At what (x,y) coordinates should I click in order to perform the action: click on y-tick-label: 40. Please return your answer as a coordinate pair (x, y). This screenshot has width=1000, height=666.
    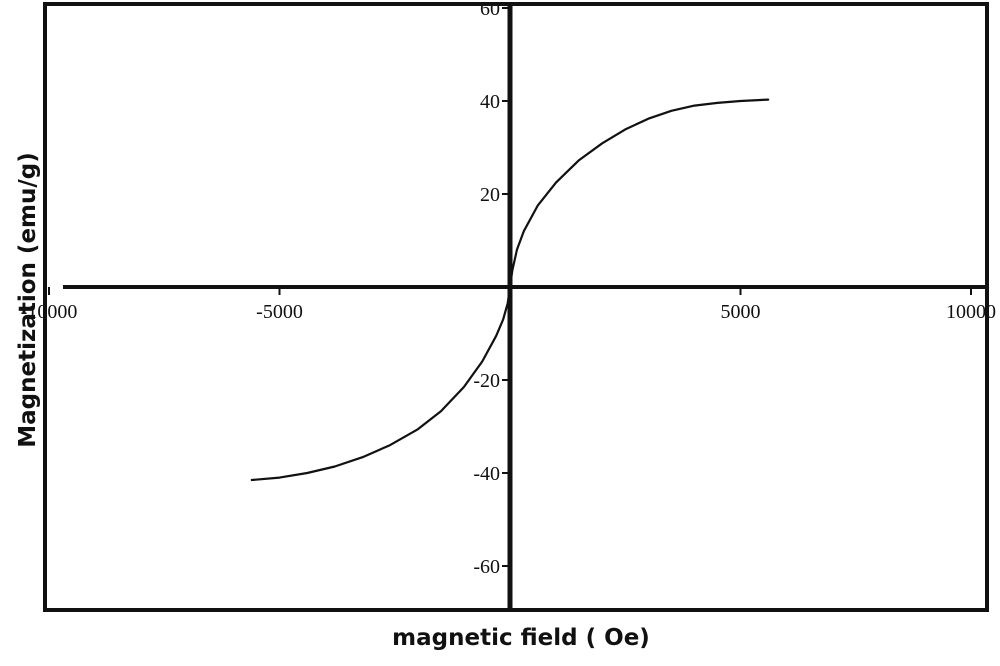
    Looking at the image, I should click on (490, 102).